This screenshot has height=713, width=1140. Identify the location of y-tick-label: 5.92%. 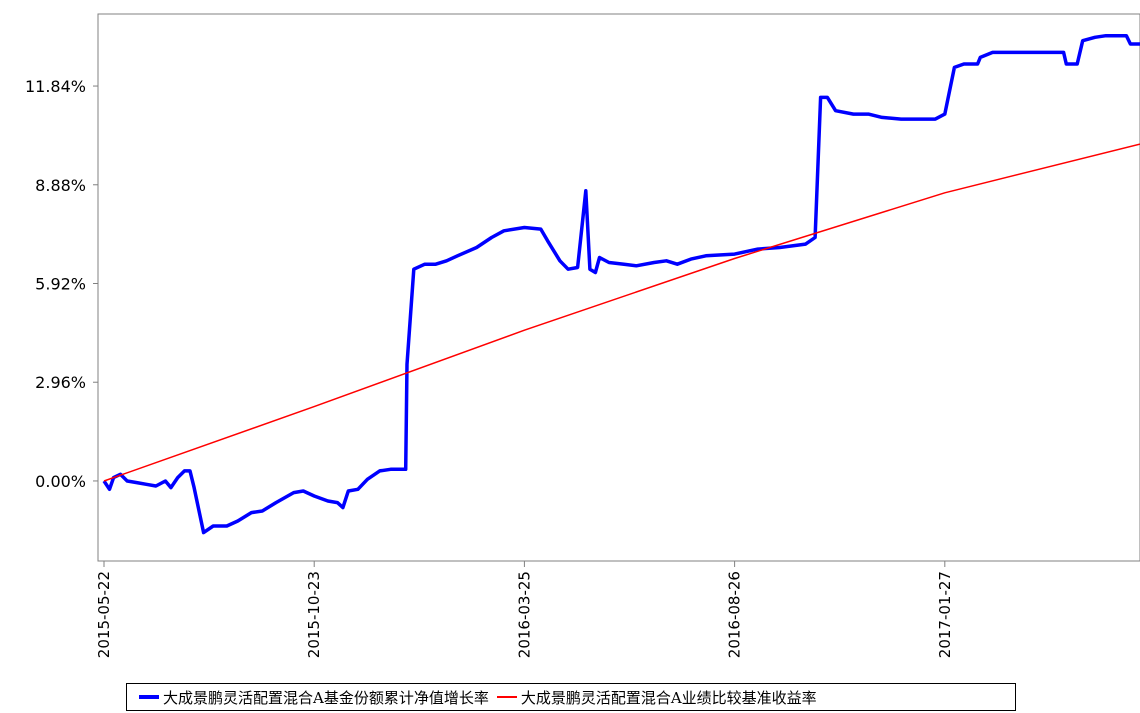
(60, 283).